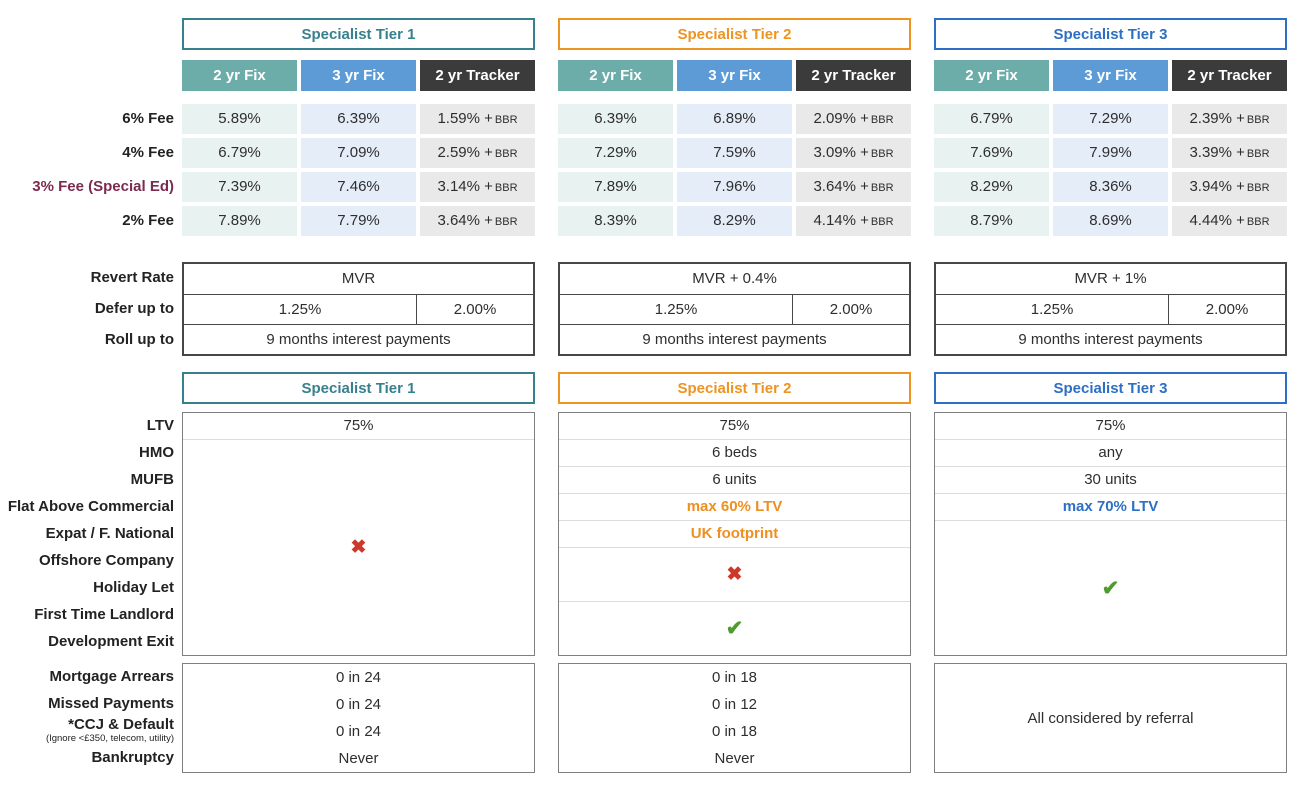 The height and width of the screenshot is (787, 1300). What do you see at coordinates (103, 186) in the screenshot?
I see `row-label-3-fee-special: 3% Fee (Special Ed)` at bounding box center [103, 186].